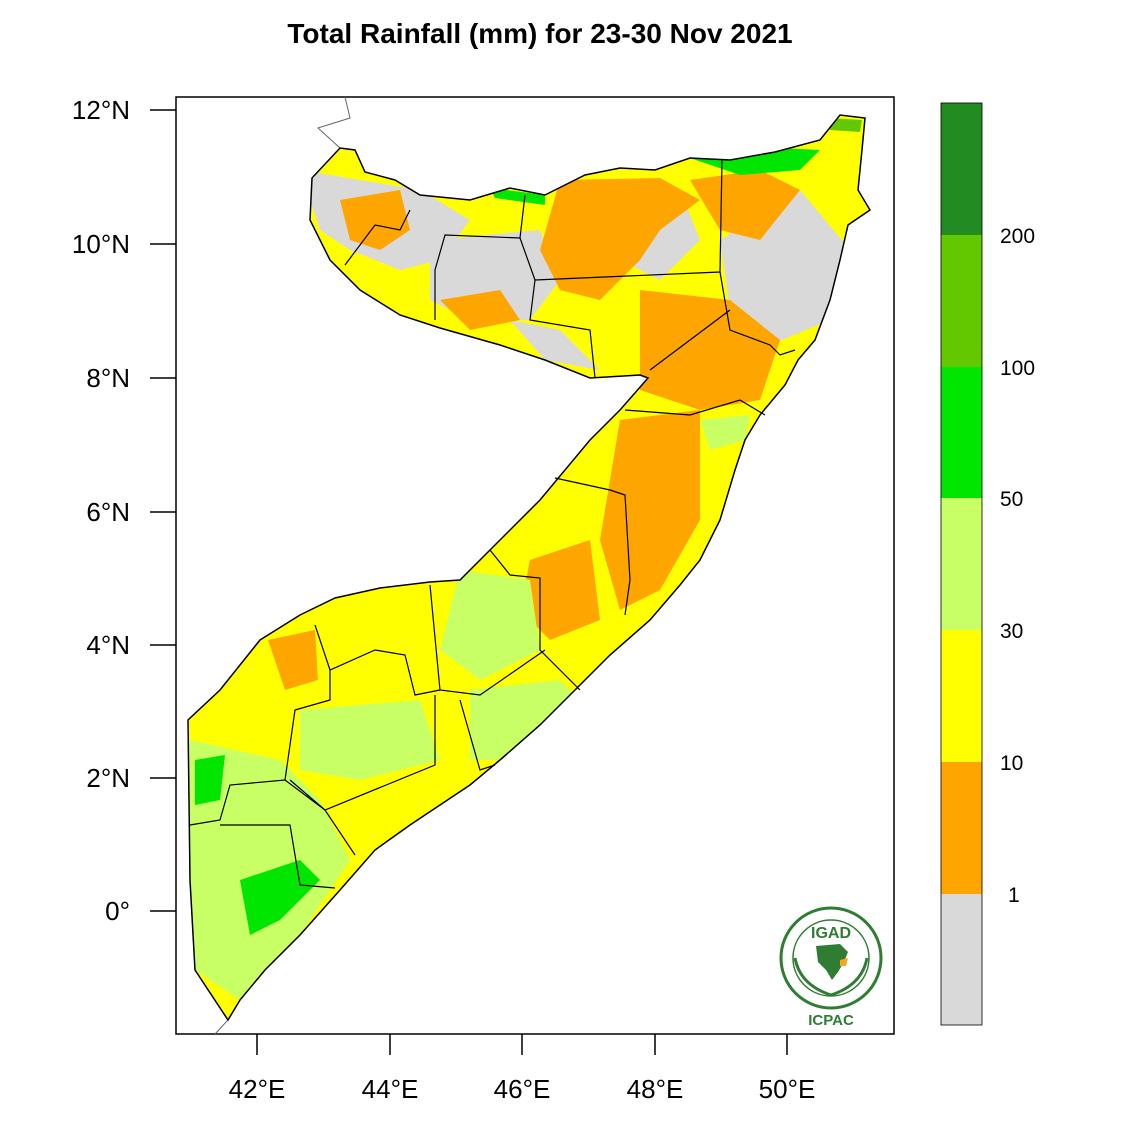 This screenshot has height=1125, width=1125. I want to click on lat-tick-label: 0°, so click(117, 911).